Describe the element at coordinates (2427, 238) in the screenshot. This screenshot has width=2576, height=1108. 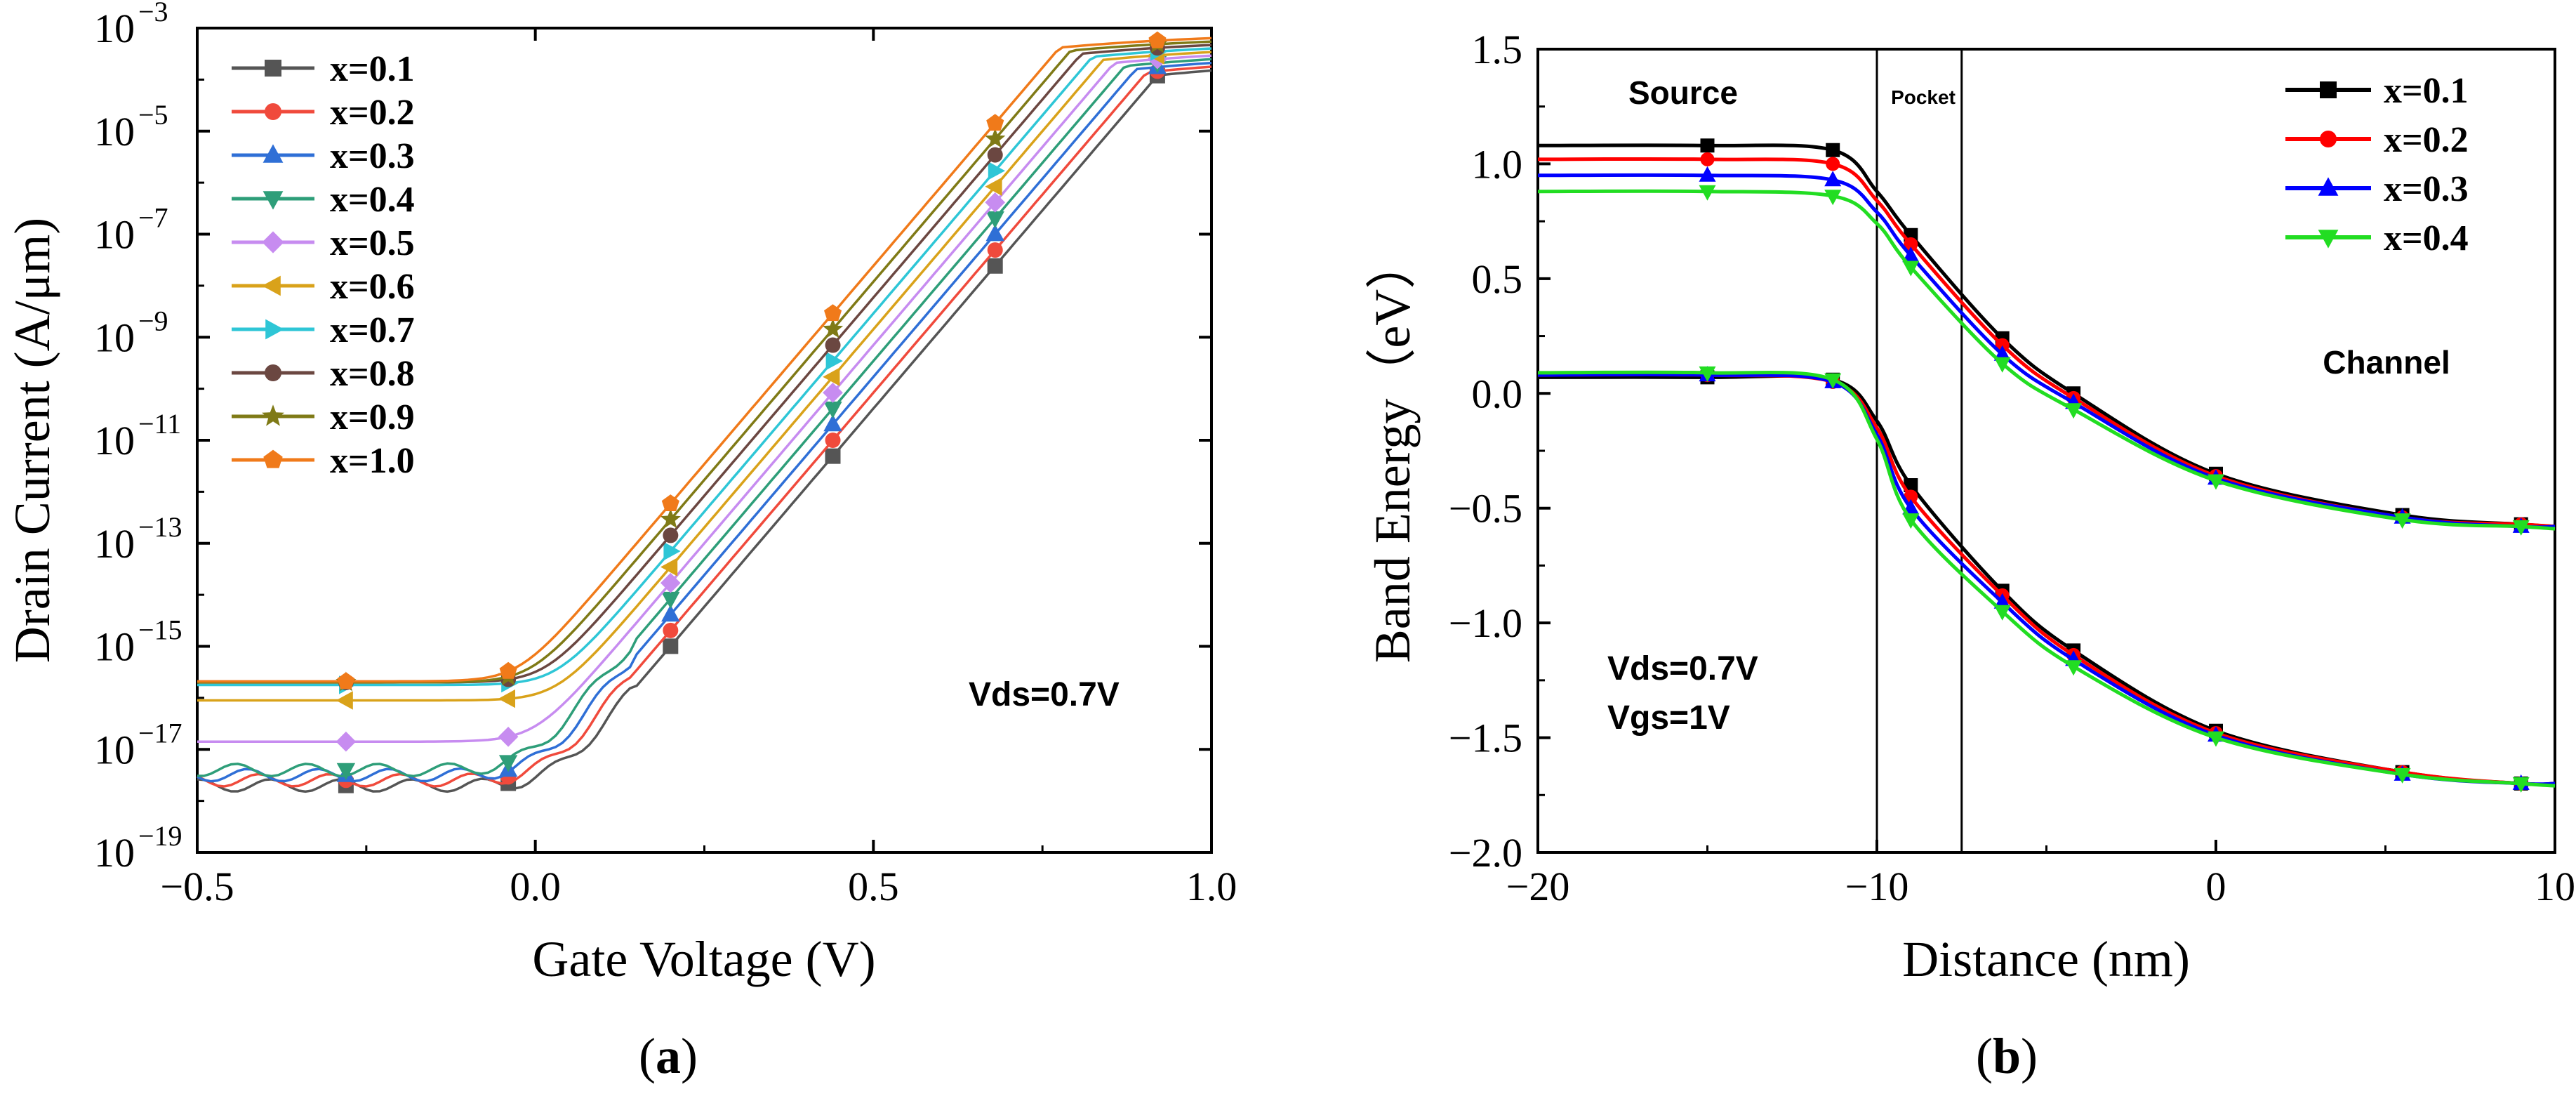
I see `panel-b-legend-label: x=0.4` at that location.